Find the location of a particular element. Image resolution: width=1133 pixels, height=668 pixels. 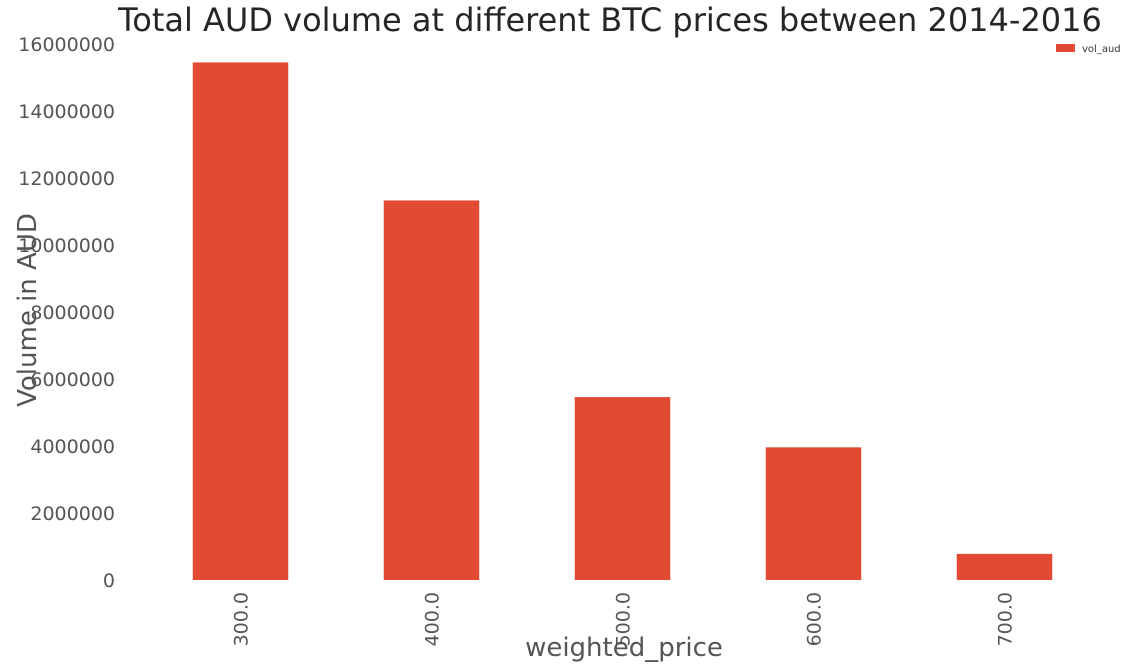

x-tick-label: 300.0 is located at coordinates (242, 619).